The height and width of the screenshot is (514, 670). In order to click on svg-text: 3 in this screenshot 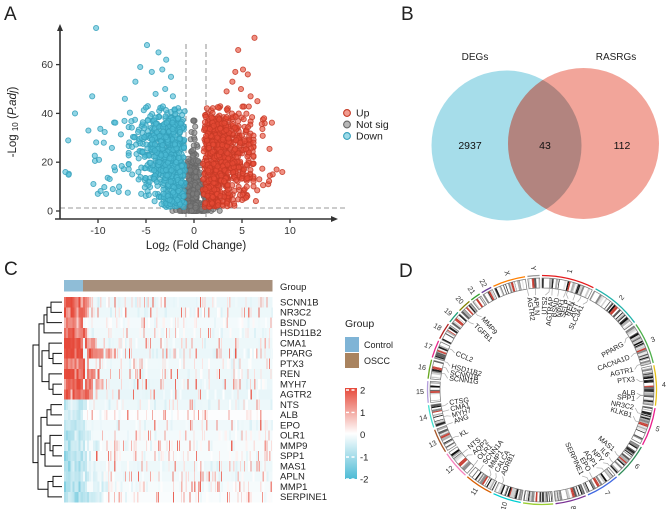, I will do `click(652, 339)`.